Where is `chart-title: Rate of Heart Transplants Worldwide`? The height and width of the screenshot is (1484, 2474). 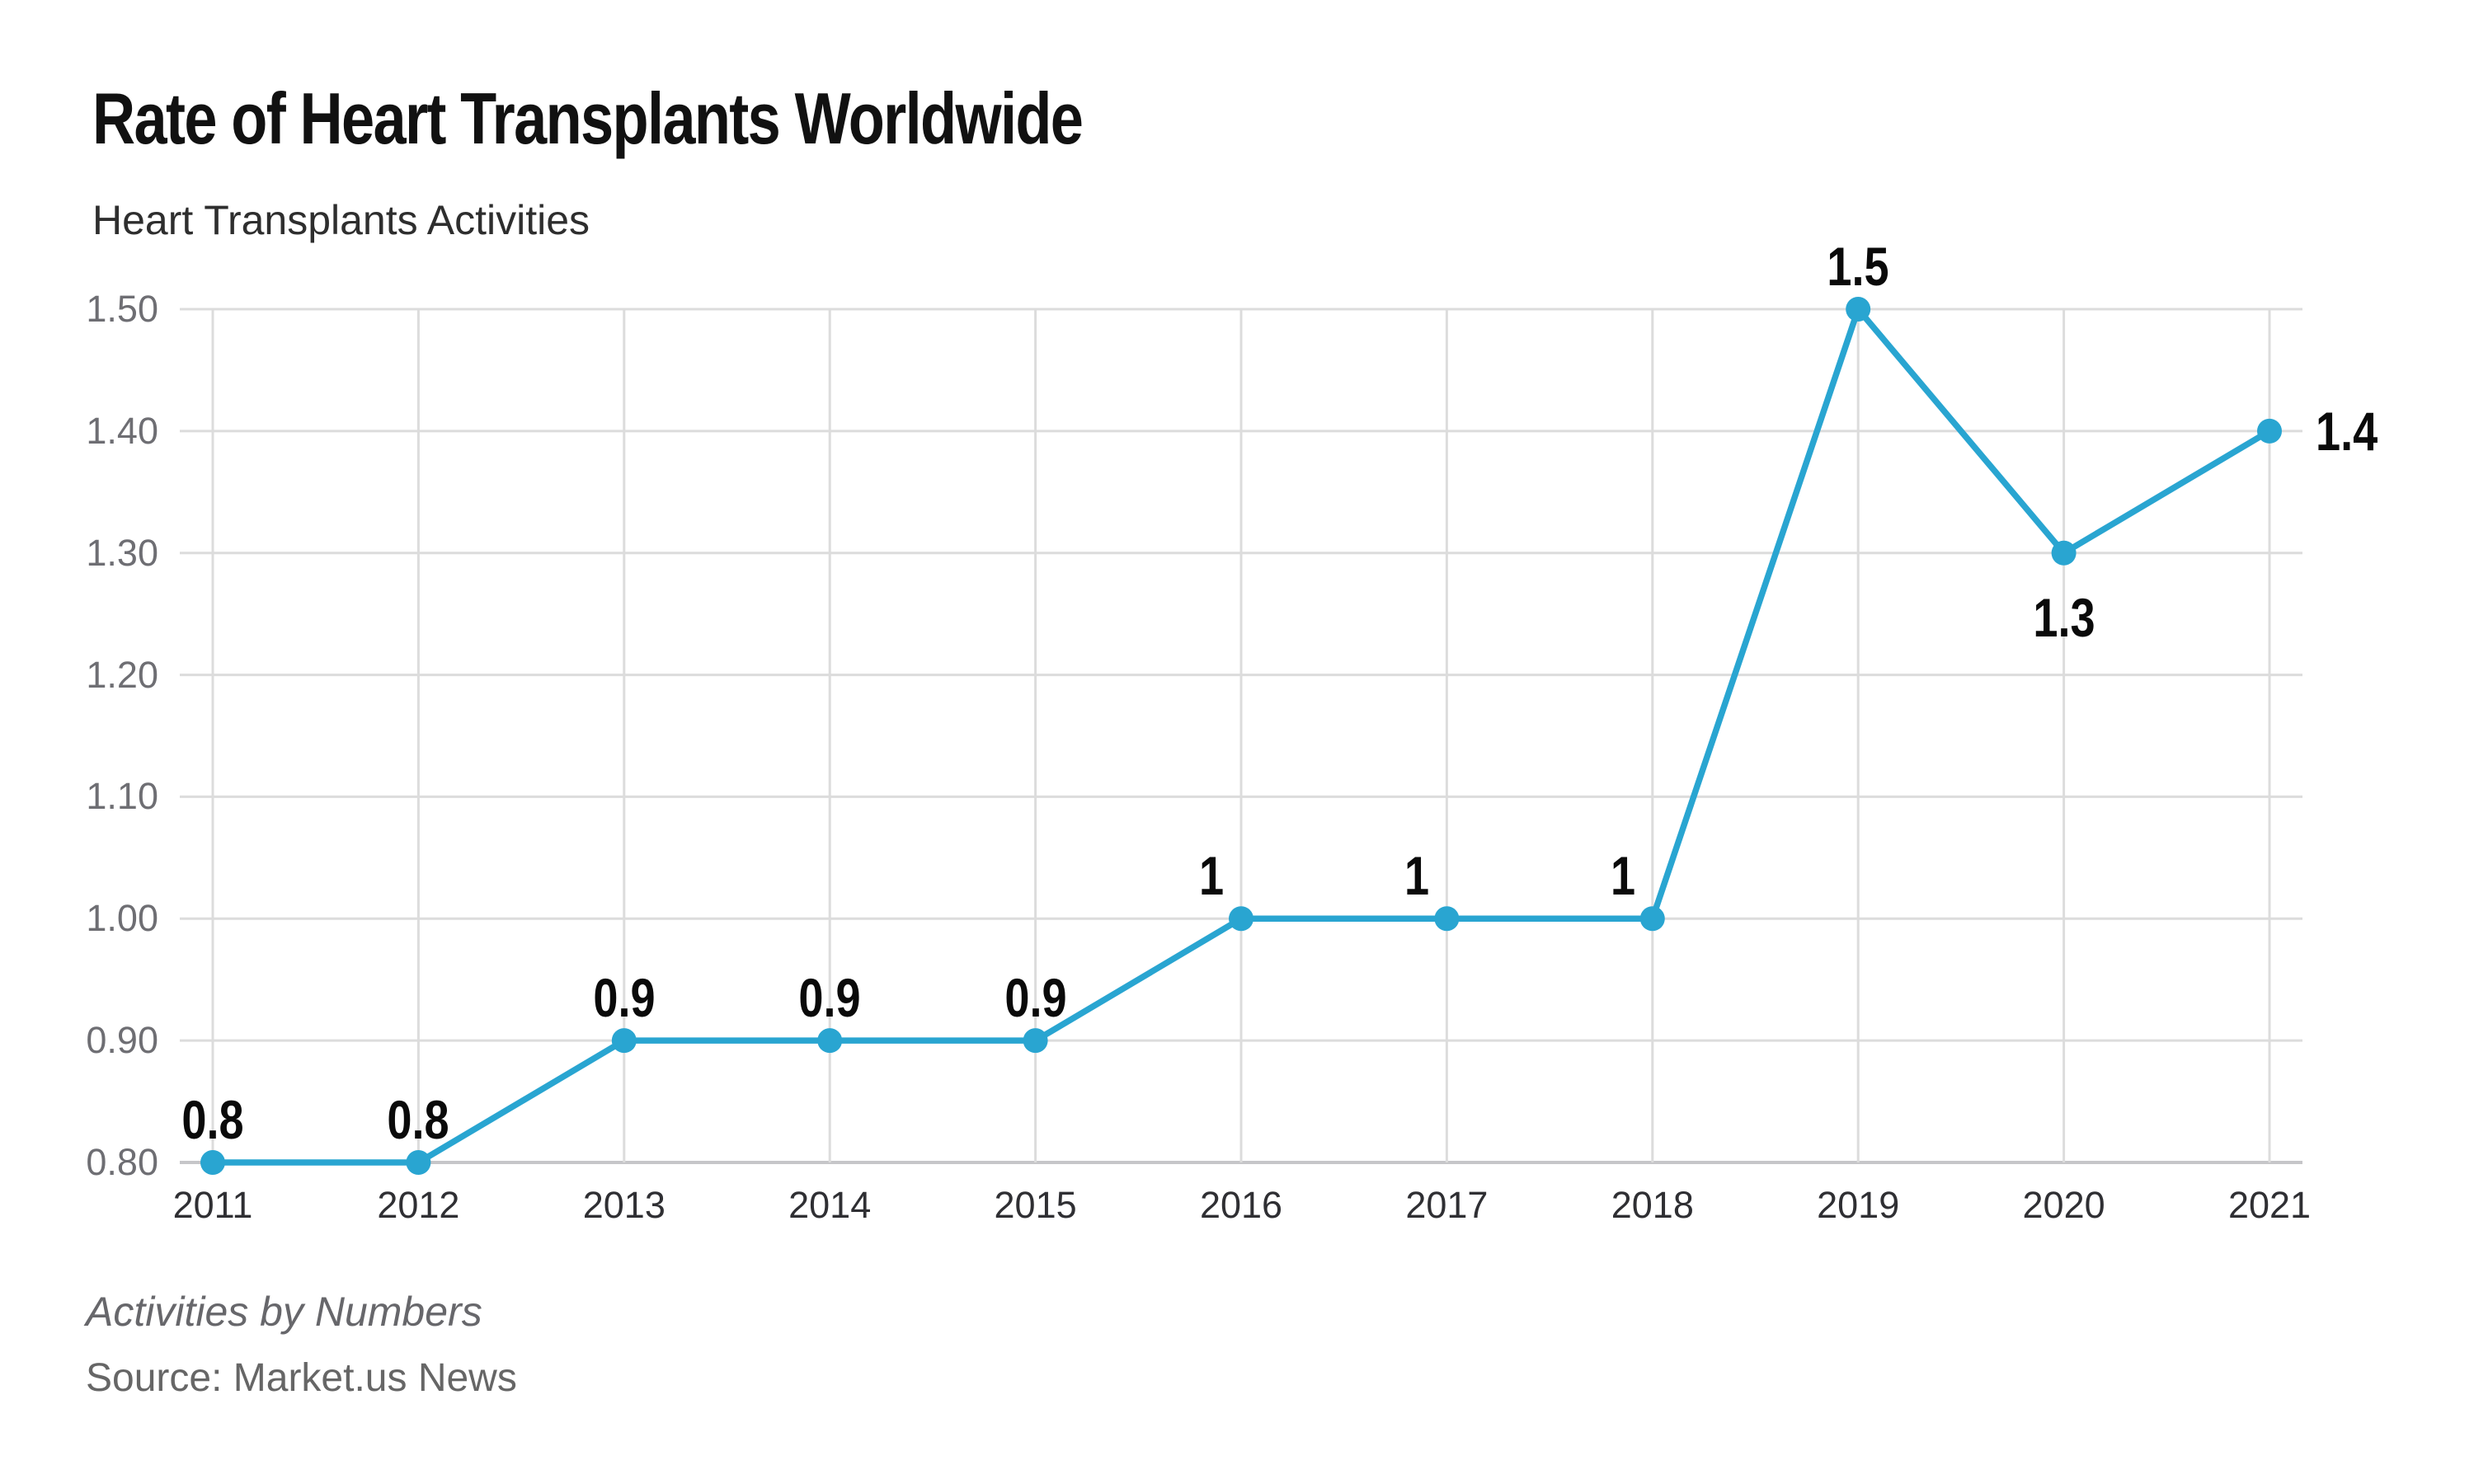
chart-title: Rate of Heart Transplants Worldwide is located at coordinates (588, 118).